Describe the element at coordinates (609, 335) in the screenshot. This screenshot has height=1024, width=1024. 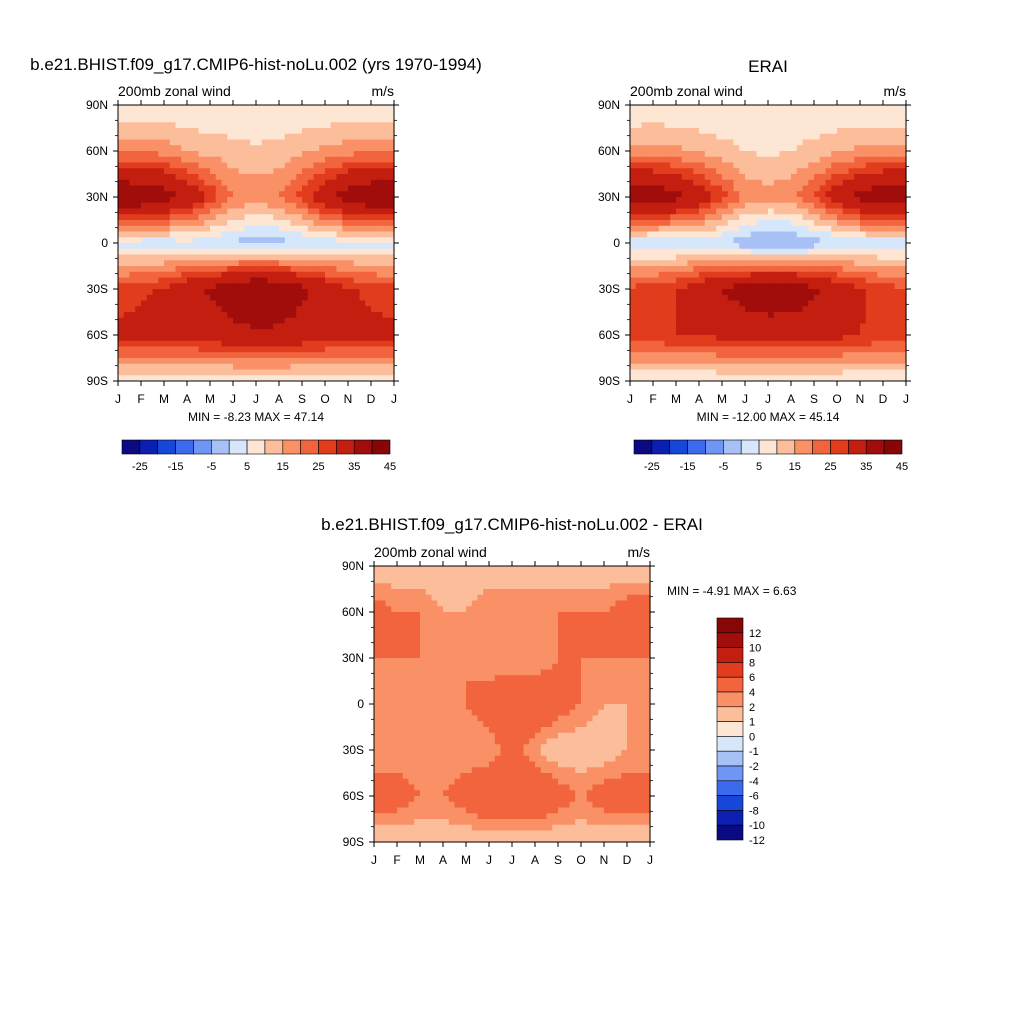
I see `y-tick-label: 60S` at that location.